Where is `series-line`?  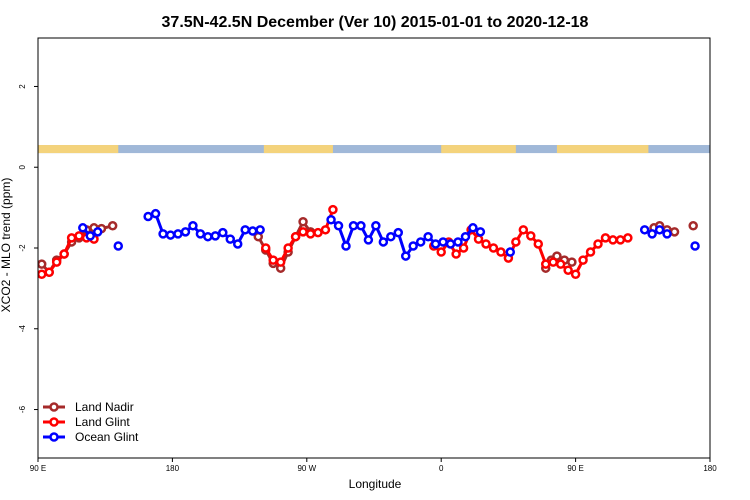
series-line is located at coordinates (728, 224).